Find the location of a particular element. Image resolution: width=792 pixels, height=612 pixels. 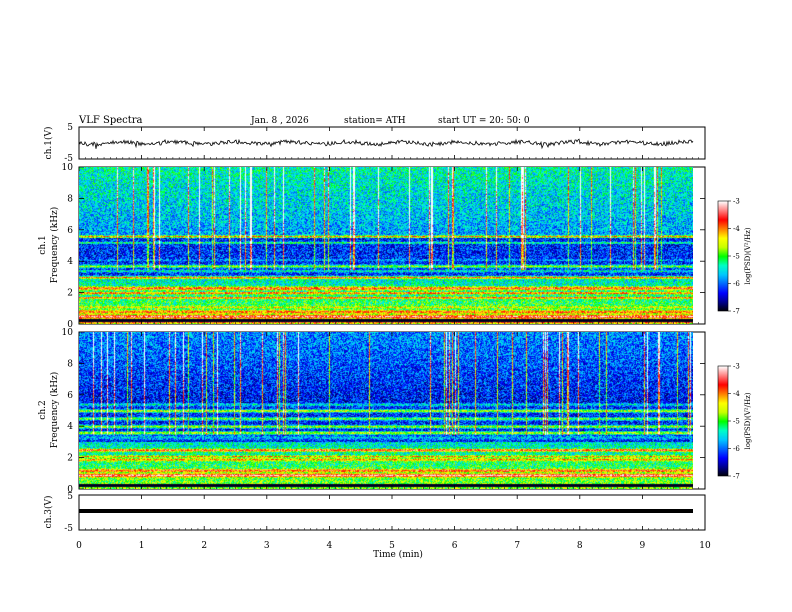

spec2-ytick-label-2: 6 is located at coordinates (70, 396).